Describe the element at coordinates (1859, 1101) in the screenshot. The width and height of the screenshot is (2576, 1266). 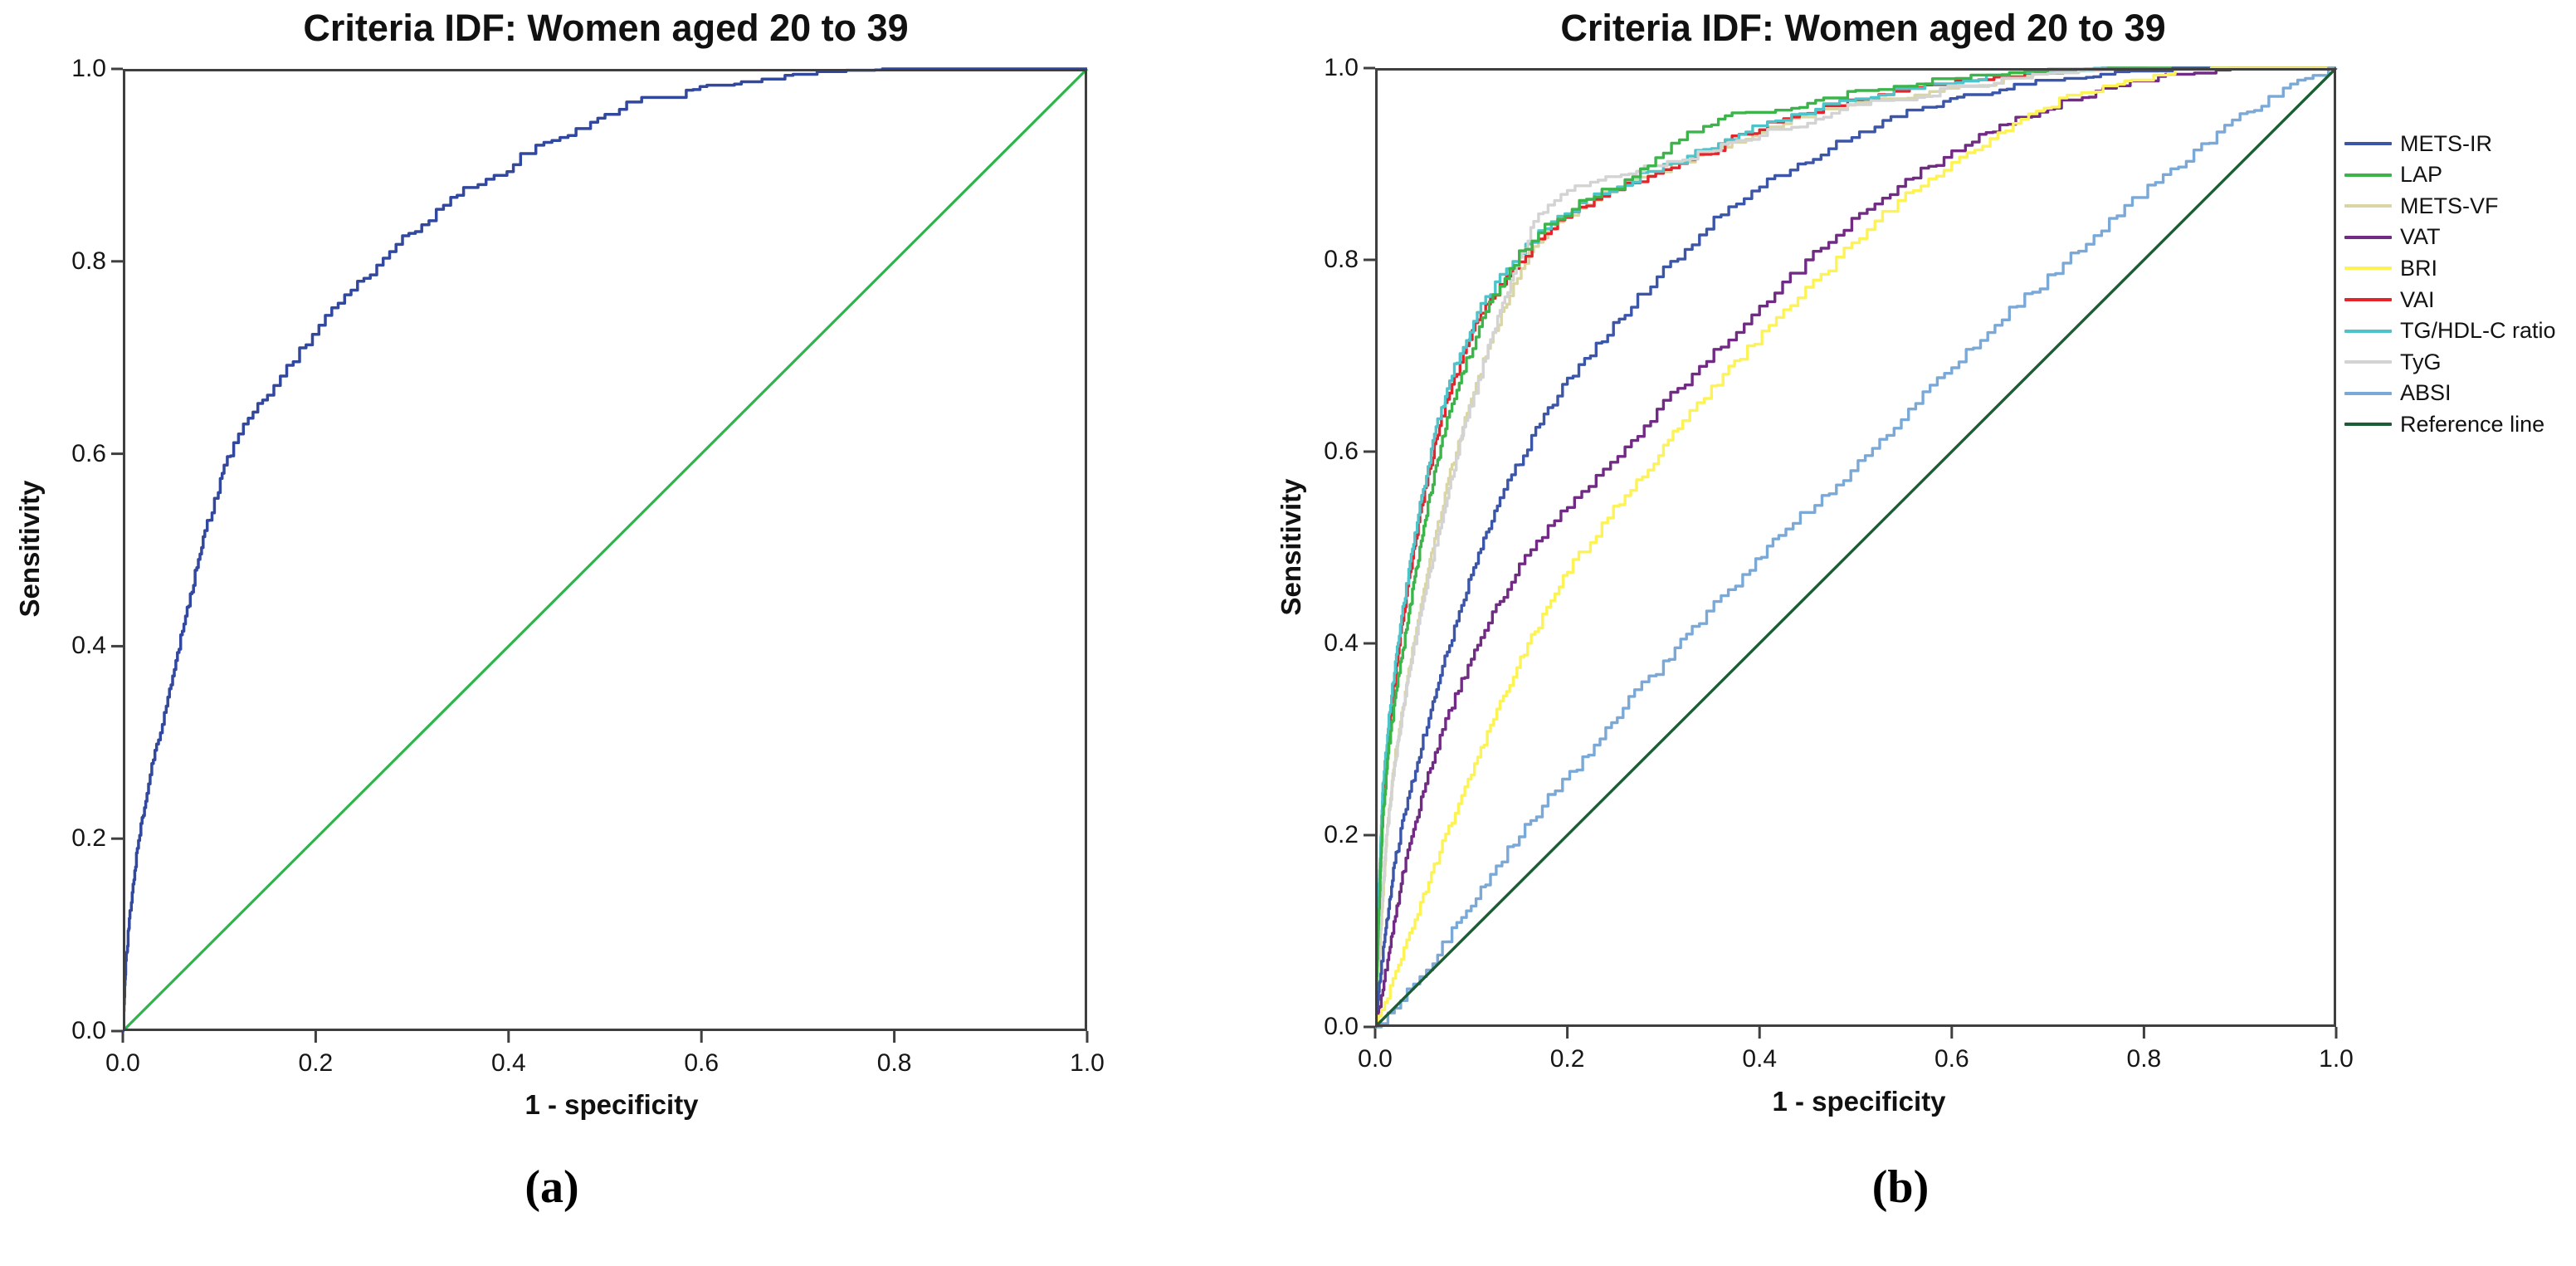
I see `x-axis-label-b: 1 - specificity` at that location.